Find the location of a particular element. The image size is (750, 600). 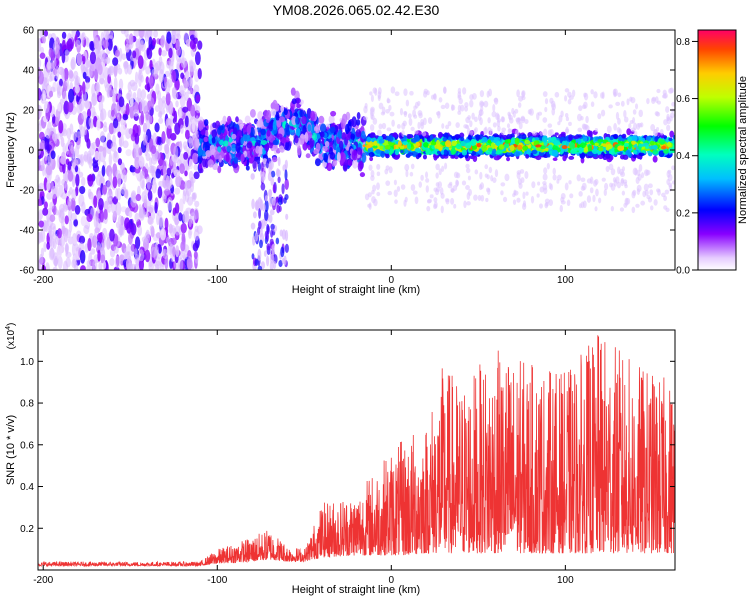

colorbar-gradient is located at coordinates (717, 150).